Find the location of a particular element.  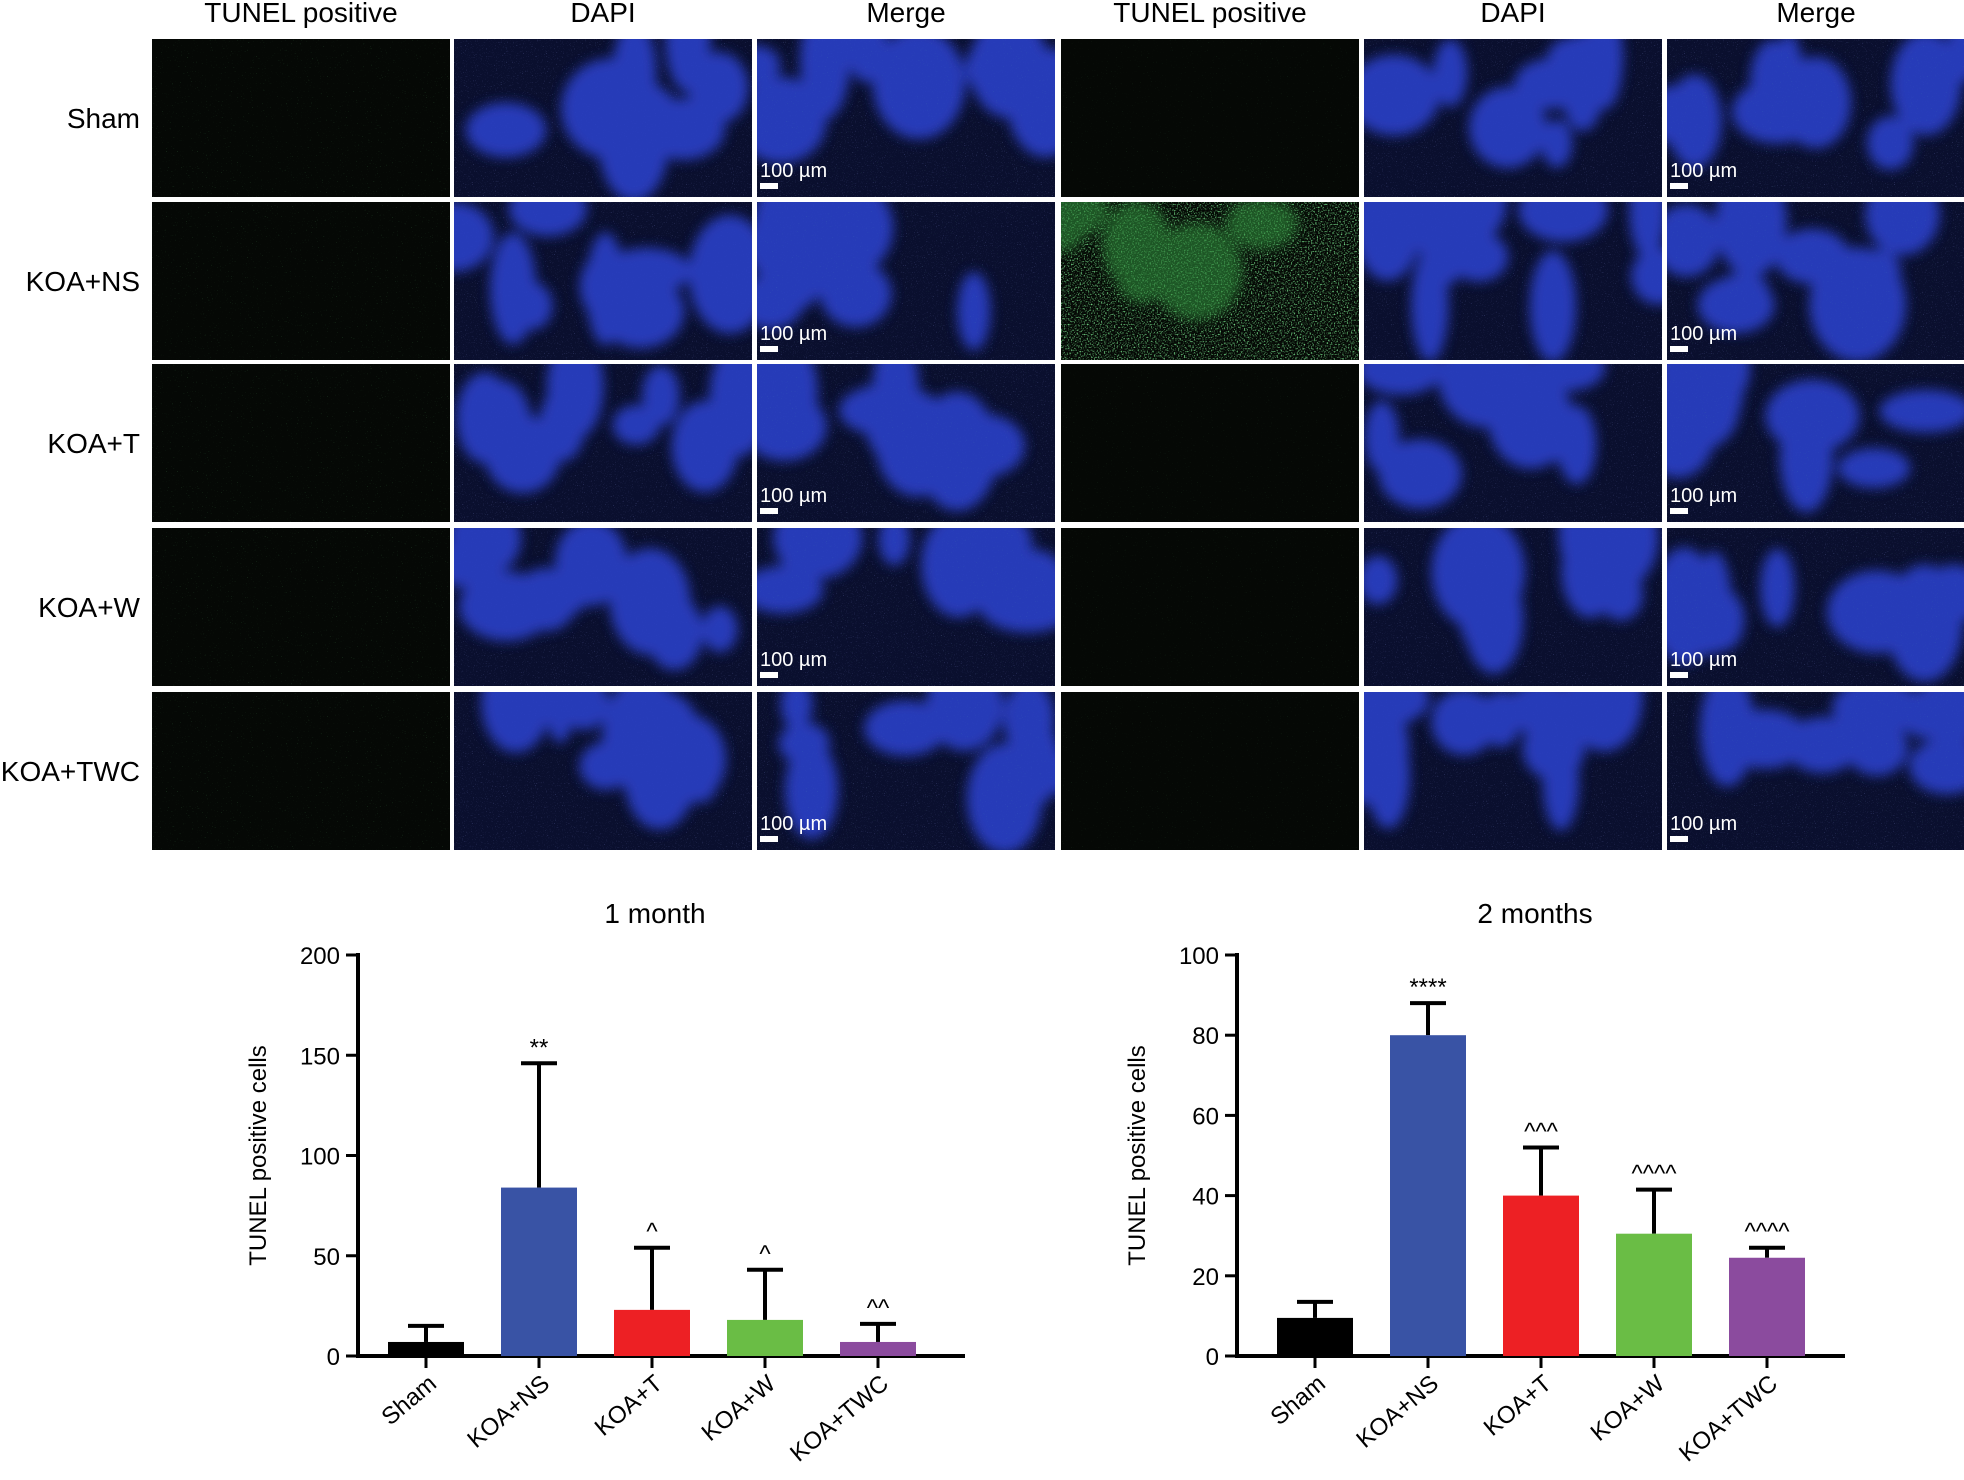

significance-label: **** is located at coordinates (1427, 987).